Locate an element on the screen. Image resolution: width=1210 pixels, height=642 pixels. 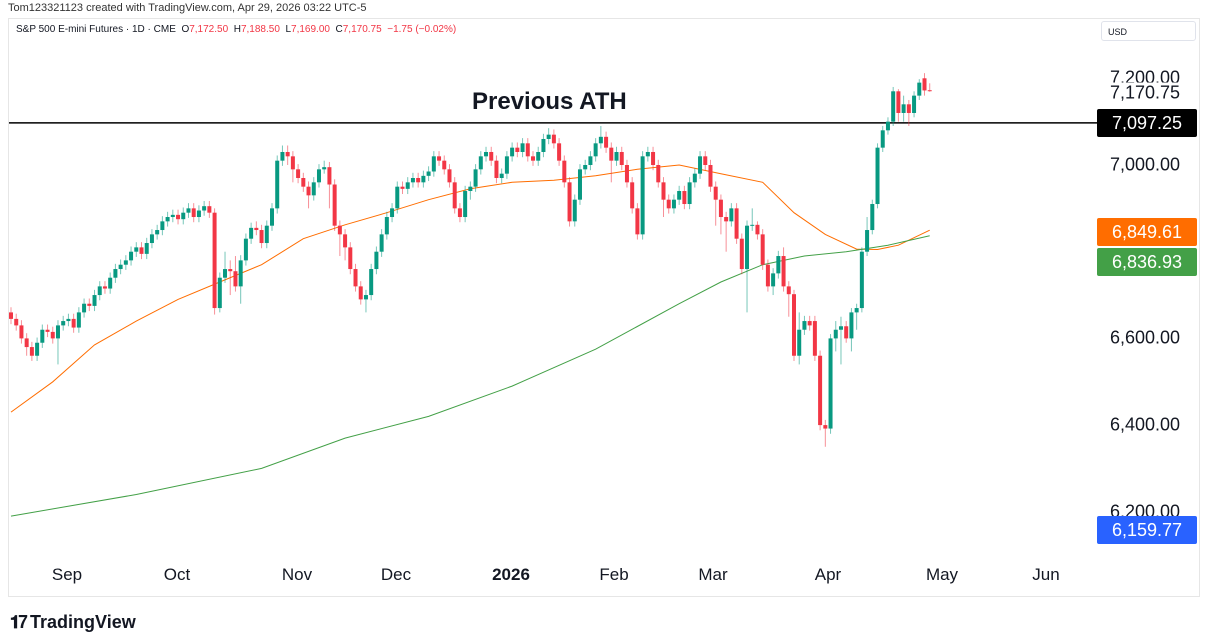
footer-brand: 𝟏7 TradingView is located at coordinates (73, 622).